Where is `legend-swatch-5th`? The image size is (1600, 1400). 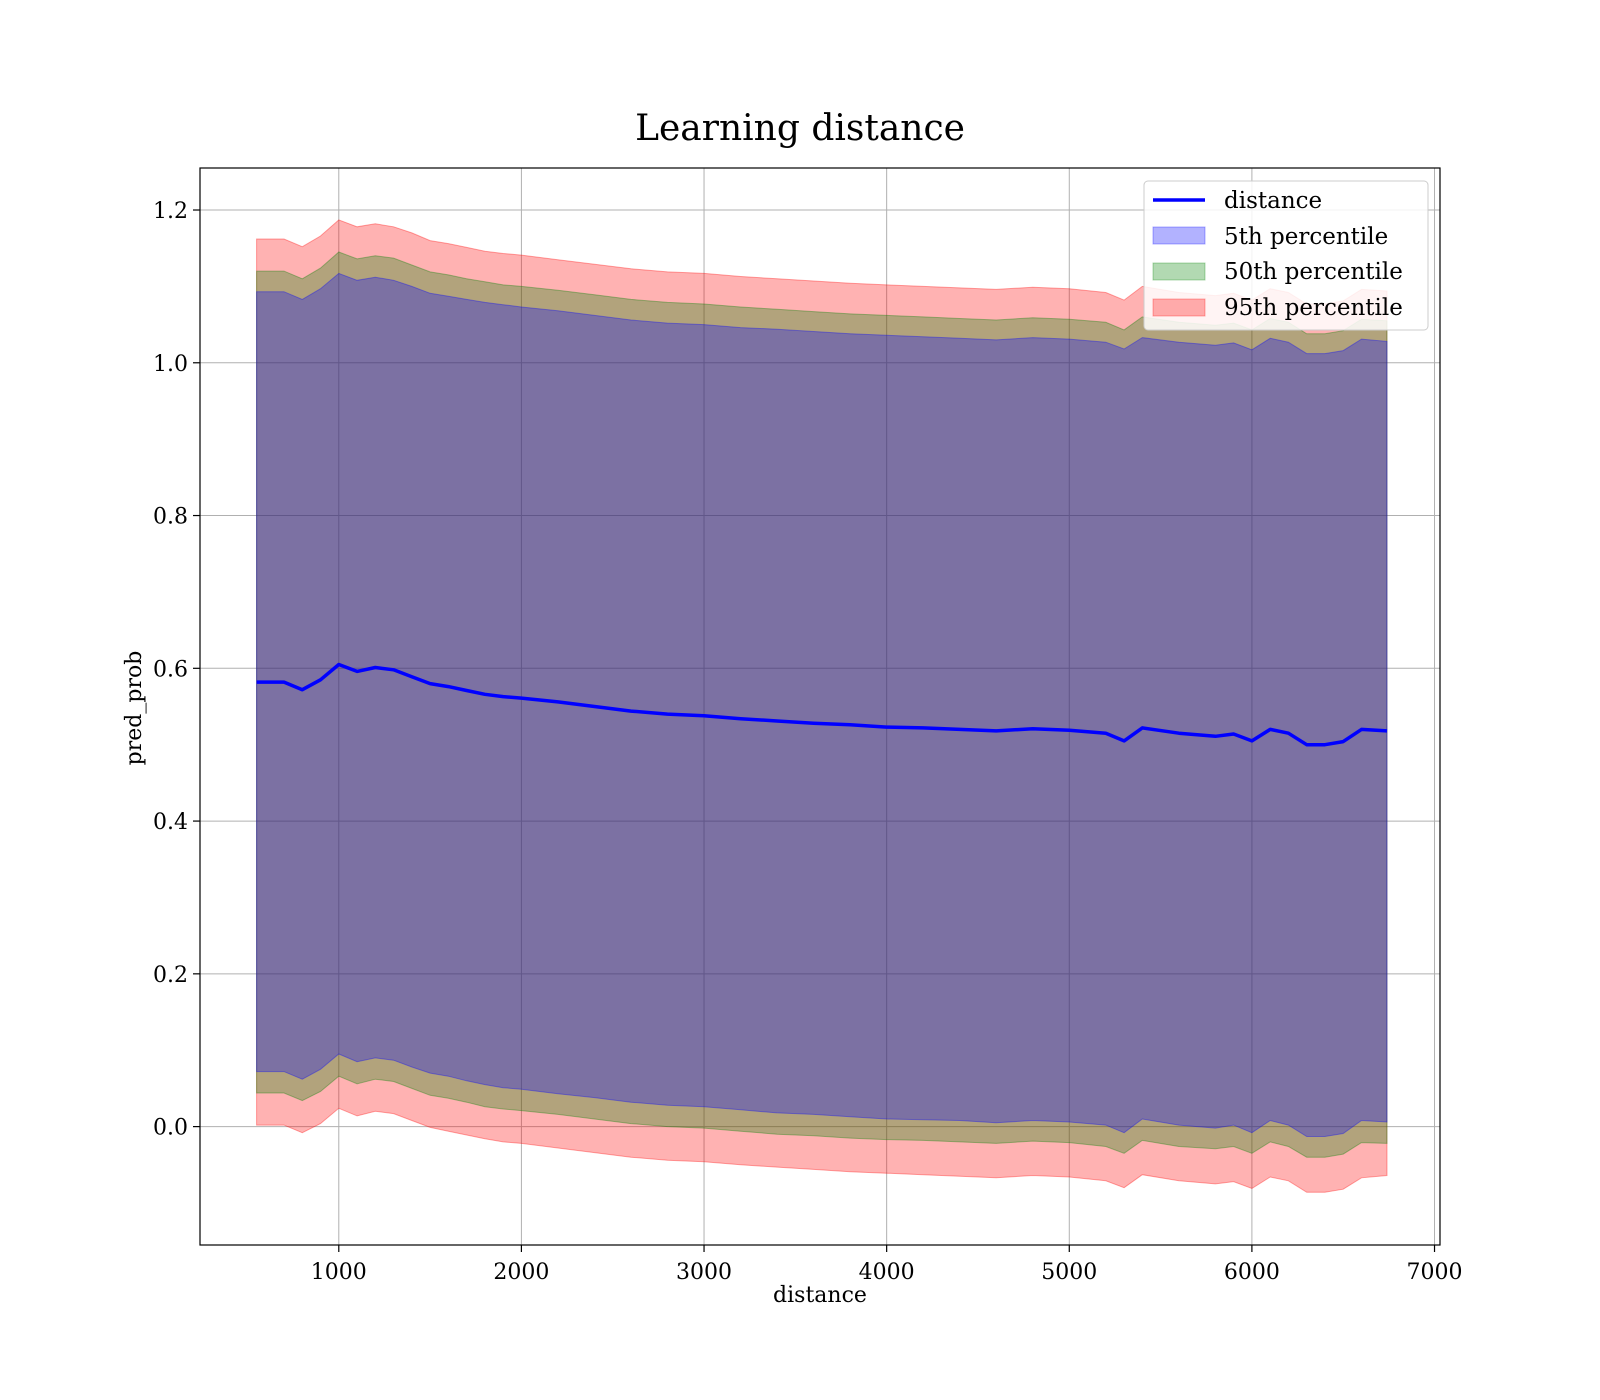
legend-swatch-5th is located at coordinates (1179, 235).